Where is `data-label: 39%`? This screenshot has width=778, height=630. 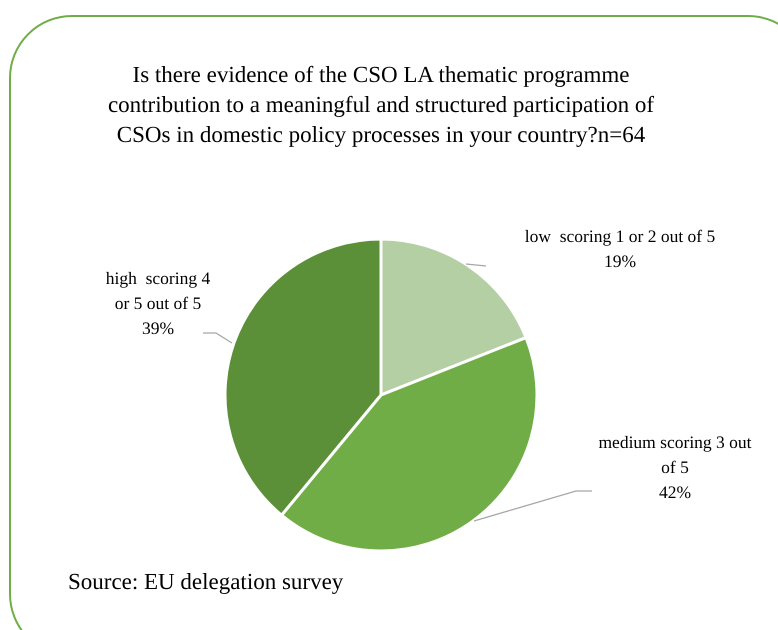 data-label: 39% is located at coordinates (158, 328).